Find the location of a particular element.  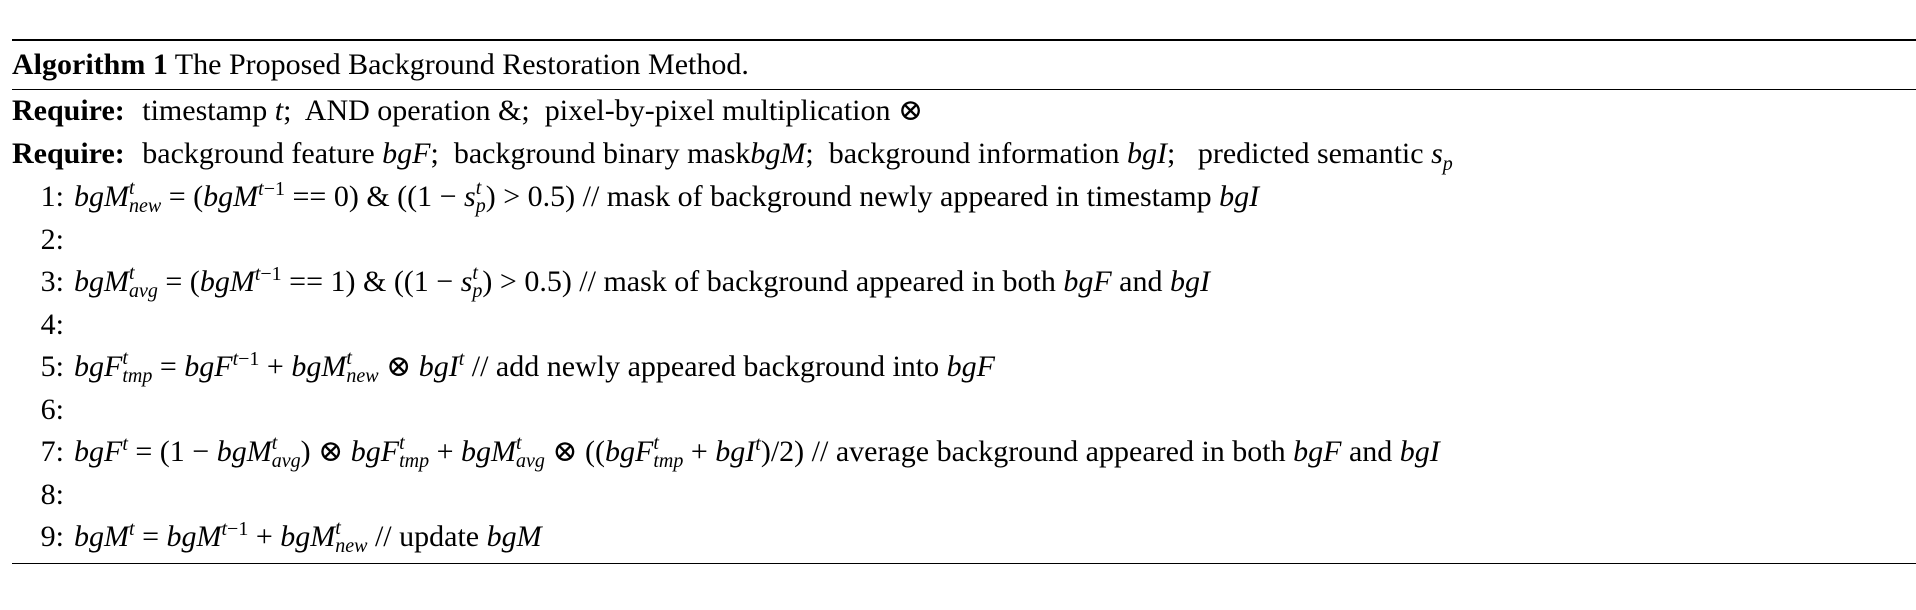

line-2: 2: is located at coordinates (964, 240).